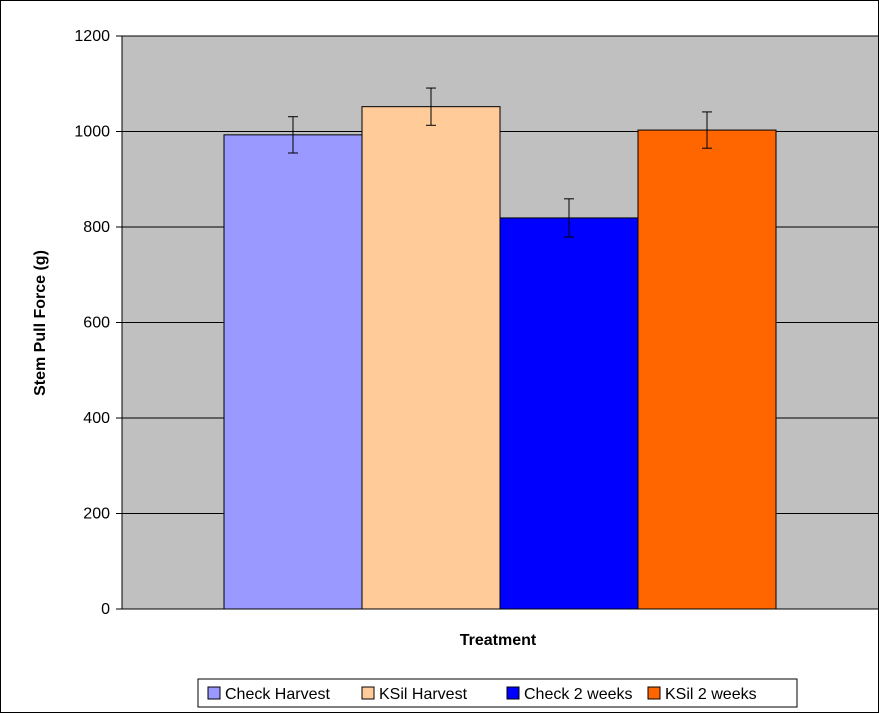 Image resolution: width=879 pixels, height=717 pixels. I want to click on y-tick-label: 1200, so click(92, 36).